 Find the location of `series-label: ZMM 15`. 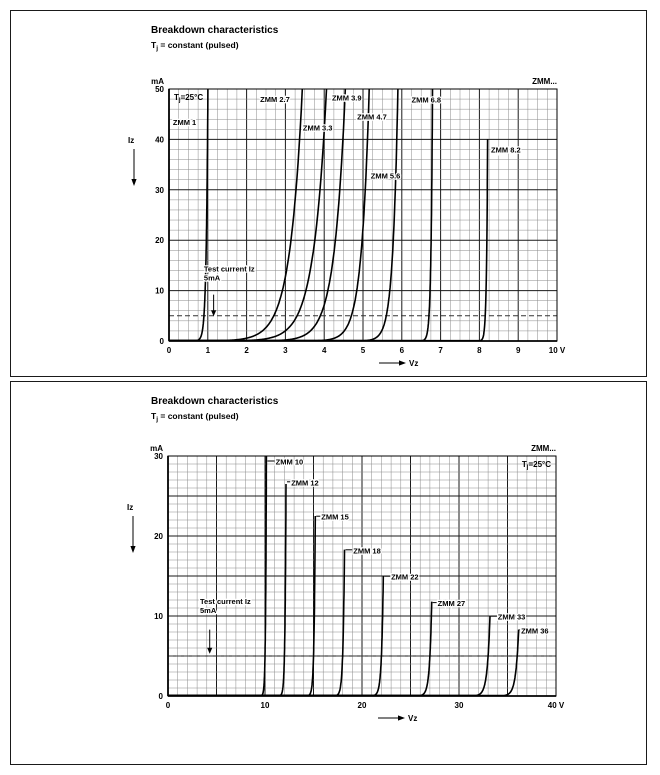

series-label: ZMM 15 is located at coordinates (335, 517).